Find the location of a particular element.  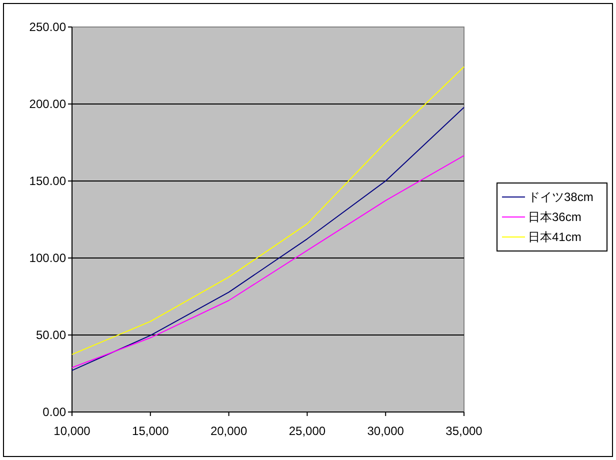

x-tick-label: 35,000 is located at coordinates (464, 431).